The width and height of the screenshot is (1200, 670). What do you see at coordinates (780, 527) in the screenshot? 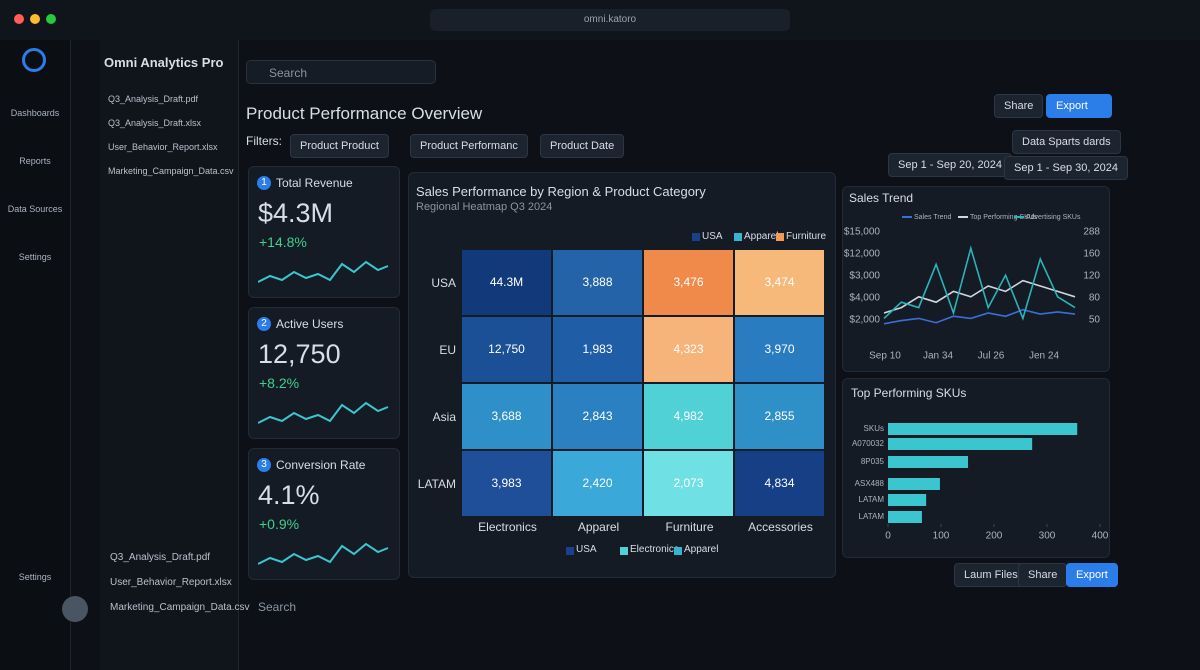
I see `column-label: Accessories` at bounding box center [780, 527].